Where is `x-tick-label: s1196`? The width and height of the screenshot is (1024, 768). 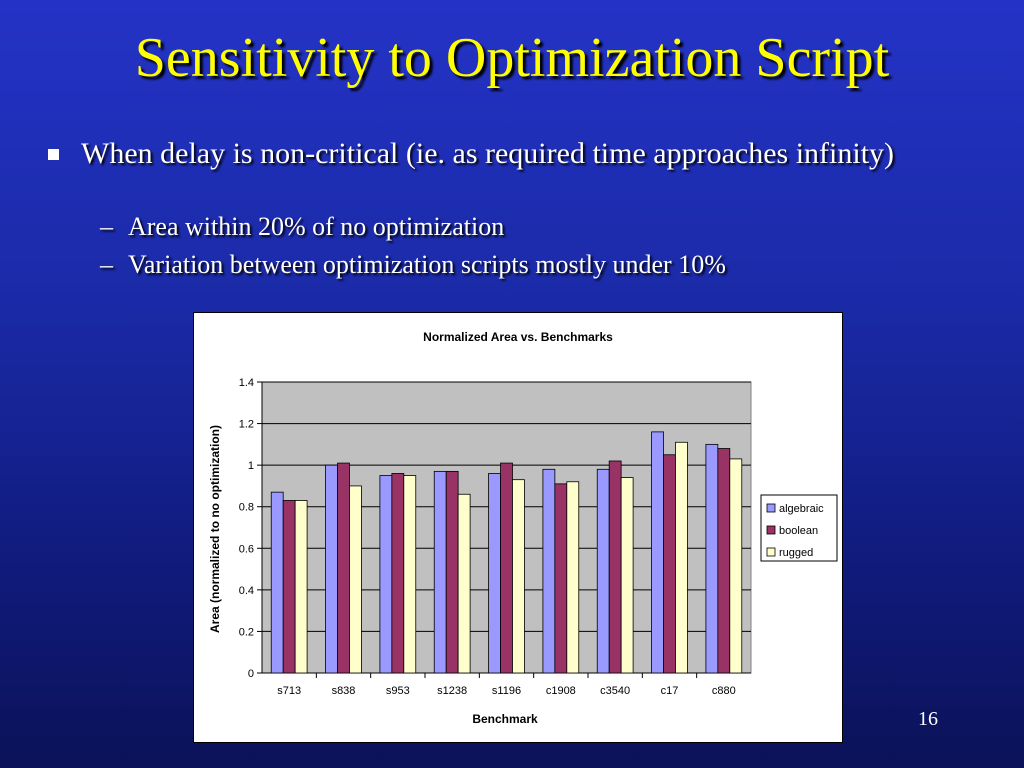 x-tick-label: s1196 is located at coordinates (506, 691).